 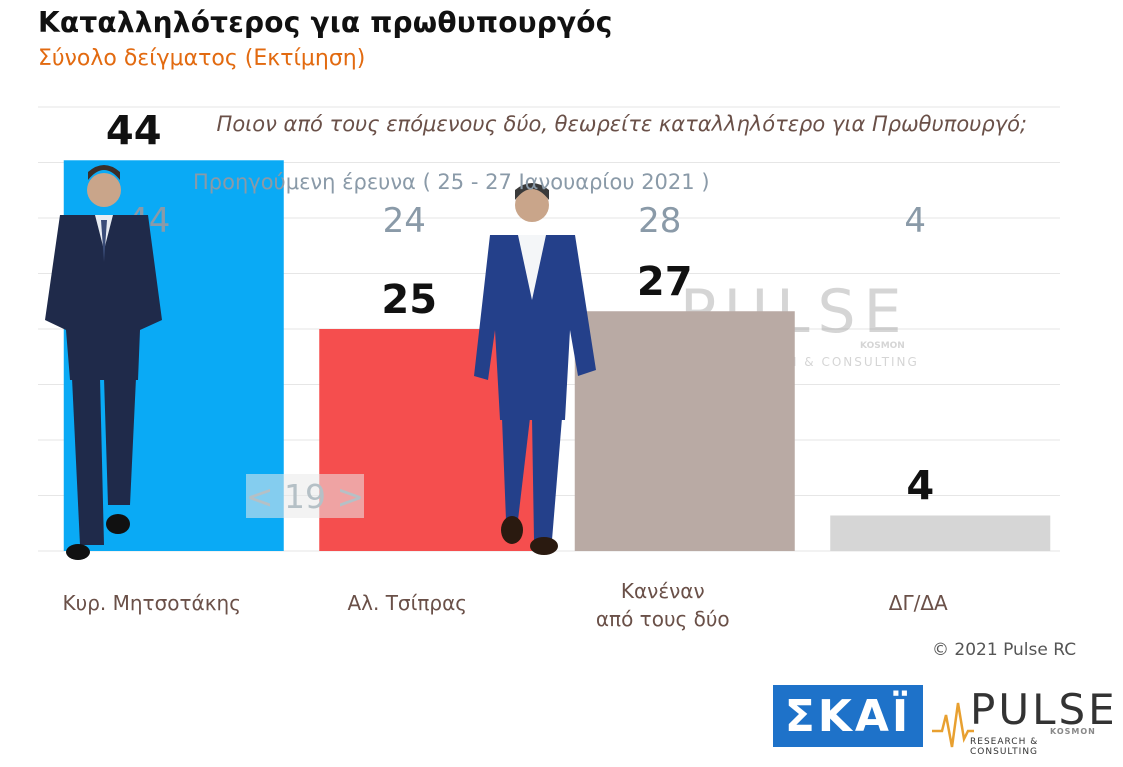 What do you see at coordinates (1073, 731) in the screenshot?
I see `pulse-logo-sub: KOSMON` at bounding box center [1073, 731].